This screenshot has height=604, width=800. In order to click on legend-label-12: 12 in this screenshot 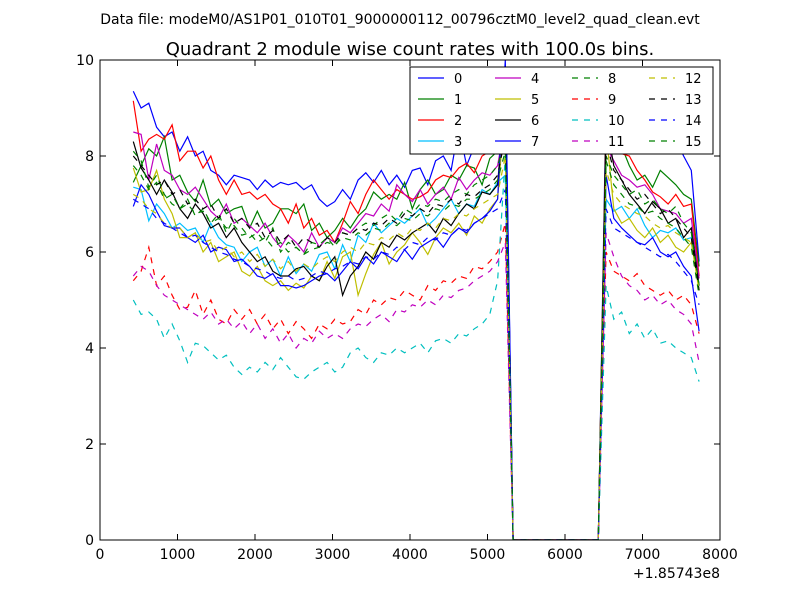, I will do `click(693, 79)`.